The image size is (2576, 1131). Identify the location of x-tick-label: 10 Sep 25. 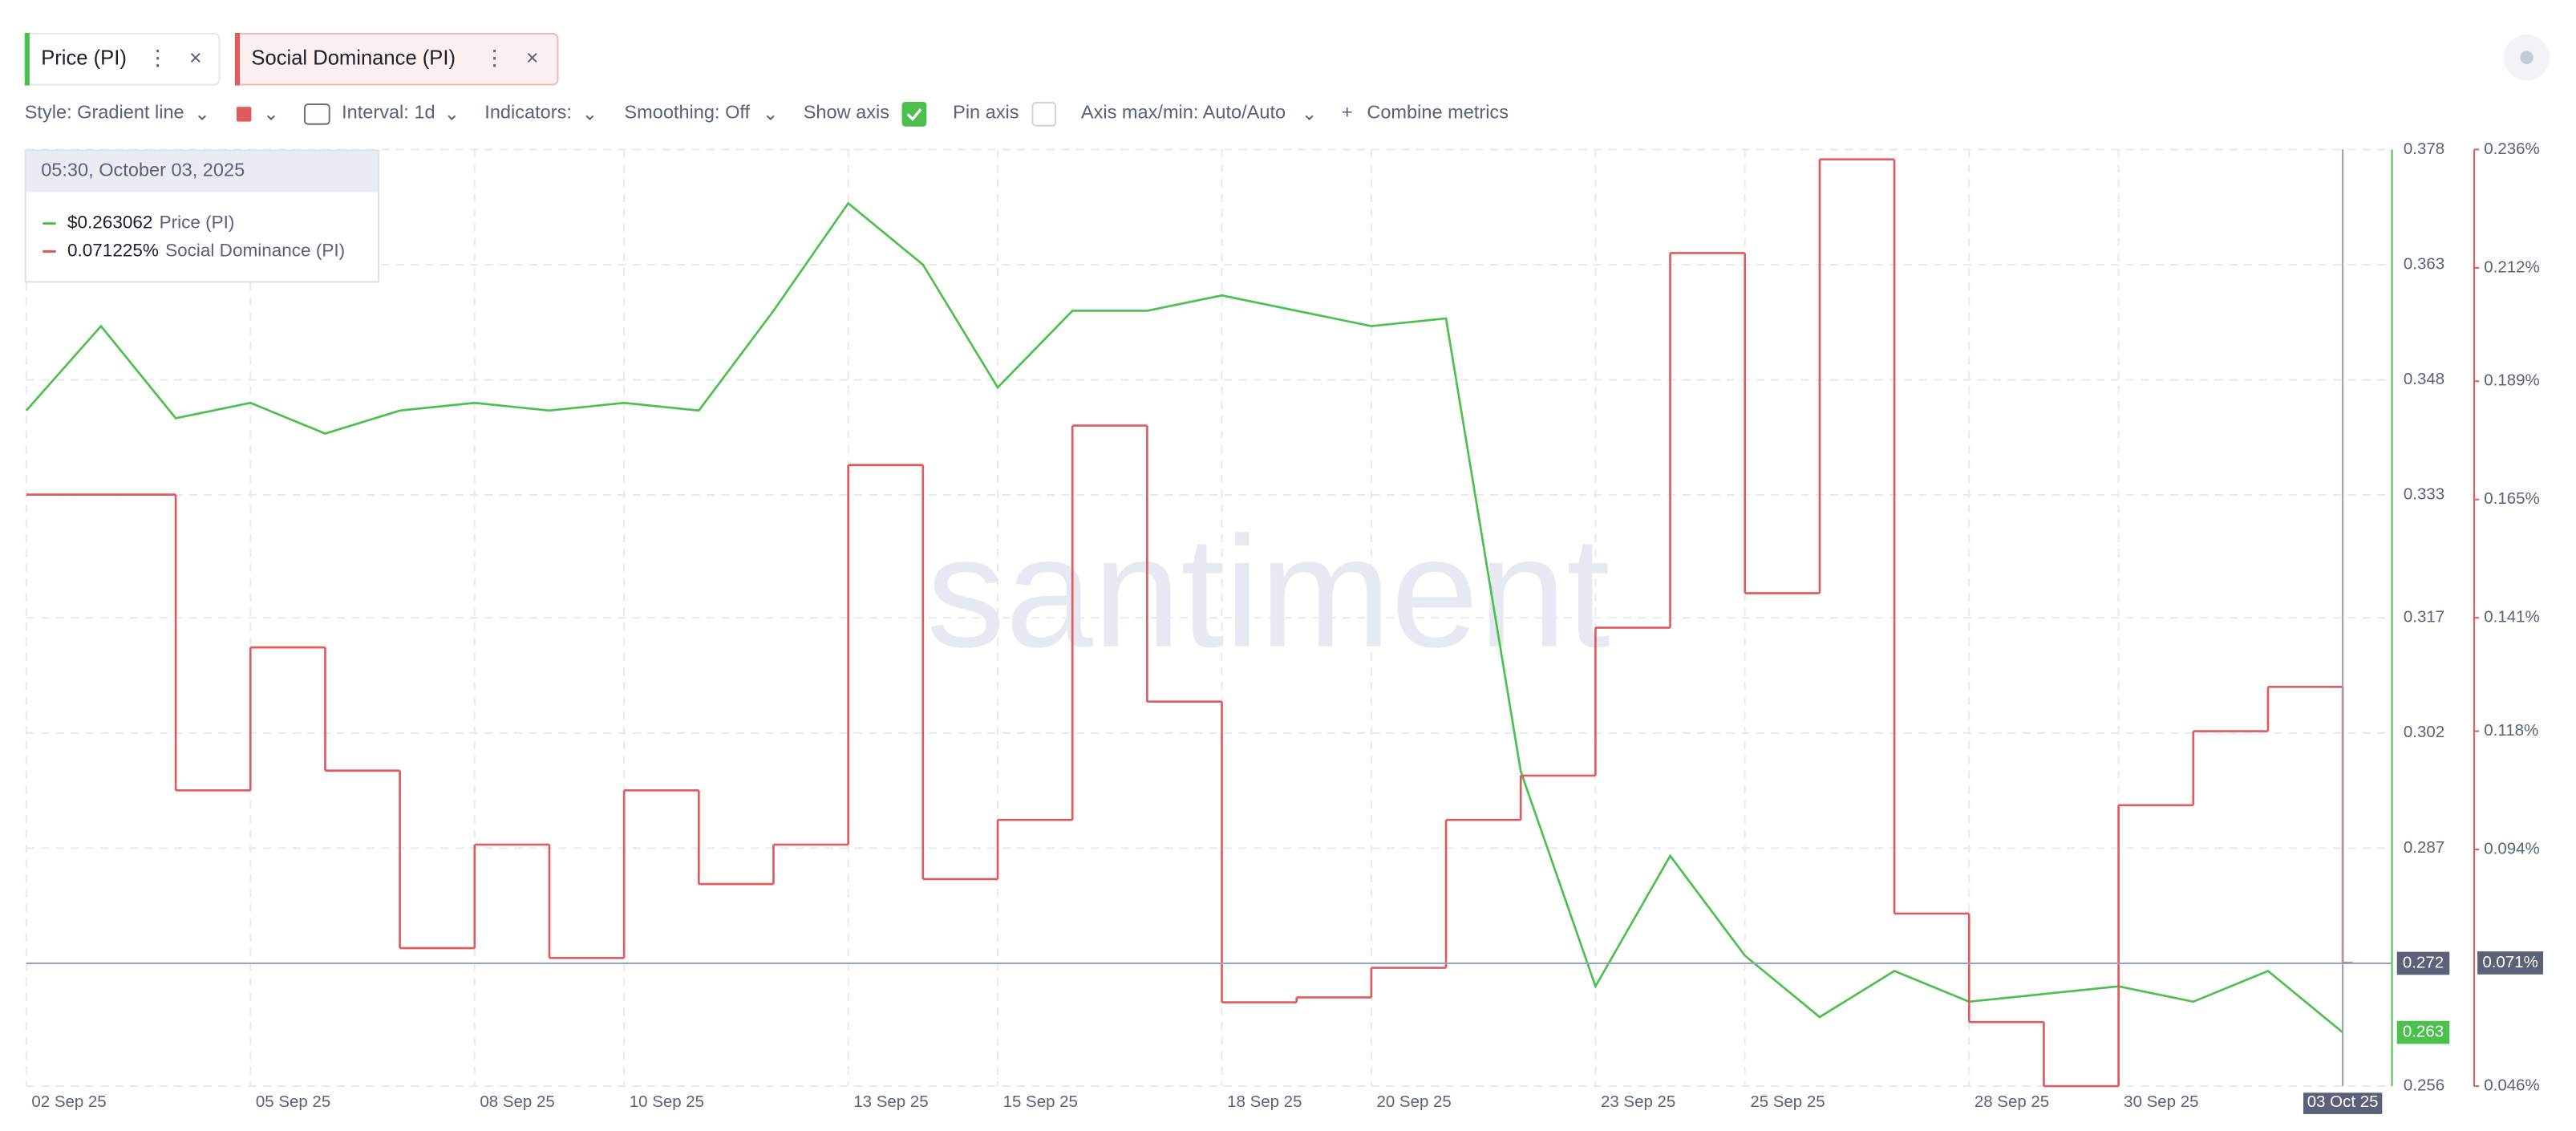
(667, 1101).